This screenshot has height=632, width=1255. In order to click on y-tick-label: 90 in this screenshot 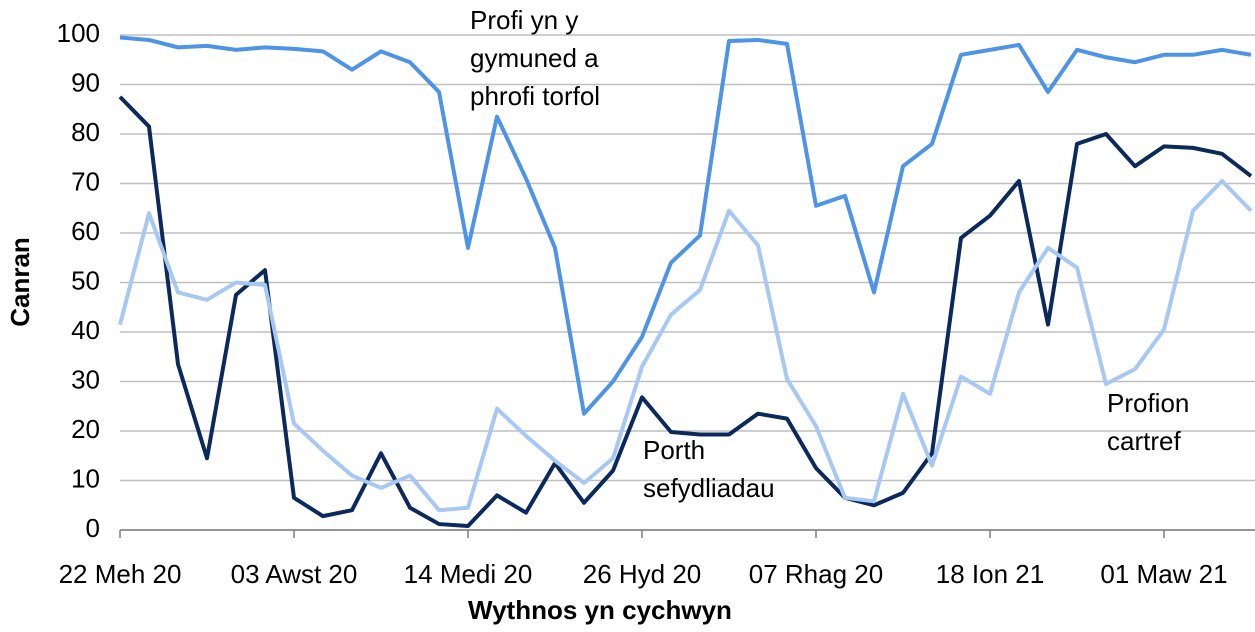, I will do `click(85, 82)`.